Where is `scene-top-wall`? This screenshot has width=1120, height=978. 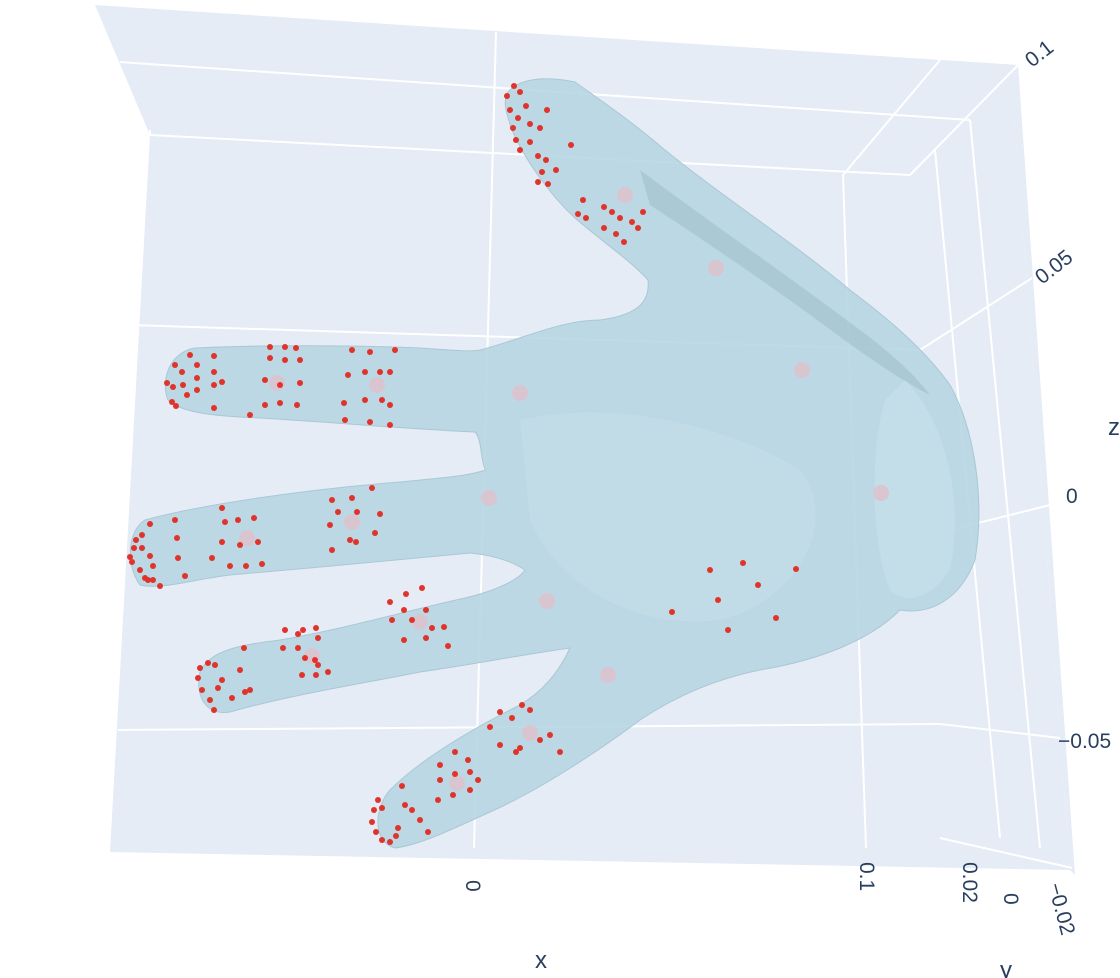 scene-top-wall is located at coordinates (556, 70).